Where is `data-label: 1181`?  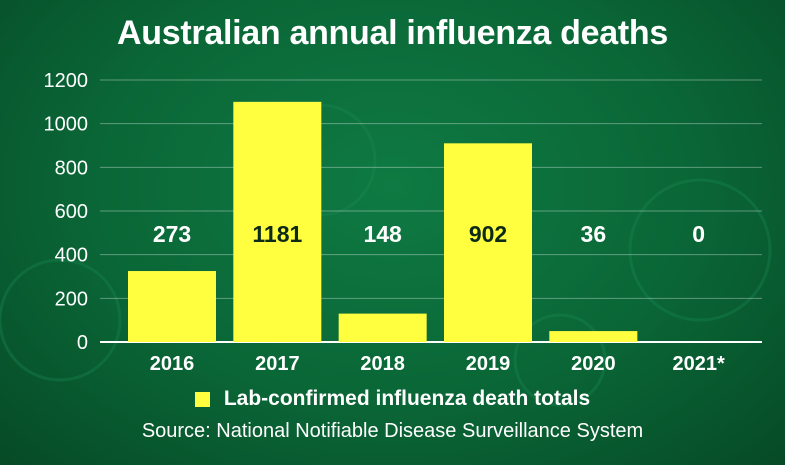
data-label: 1181 is located at coordinates (277, 234).